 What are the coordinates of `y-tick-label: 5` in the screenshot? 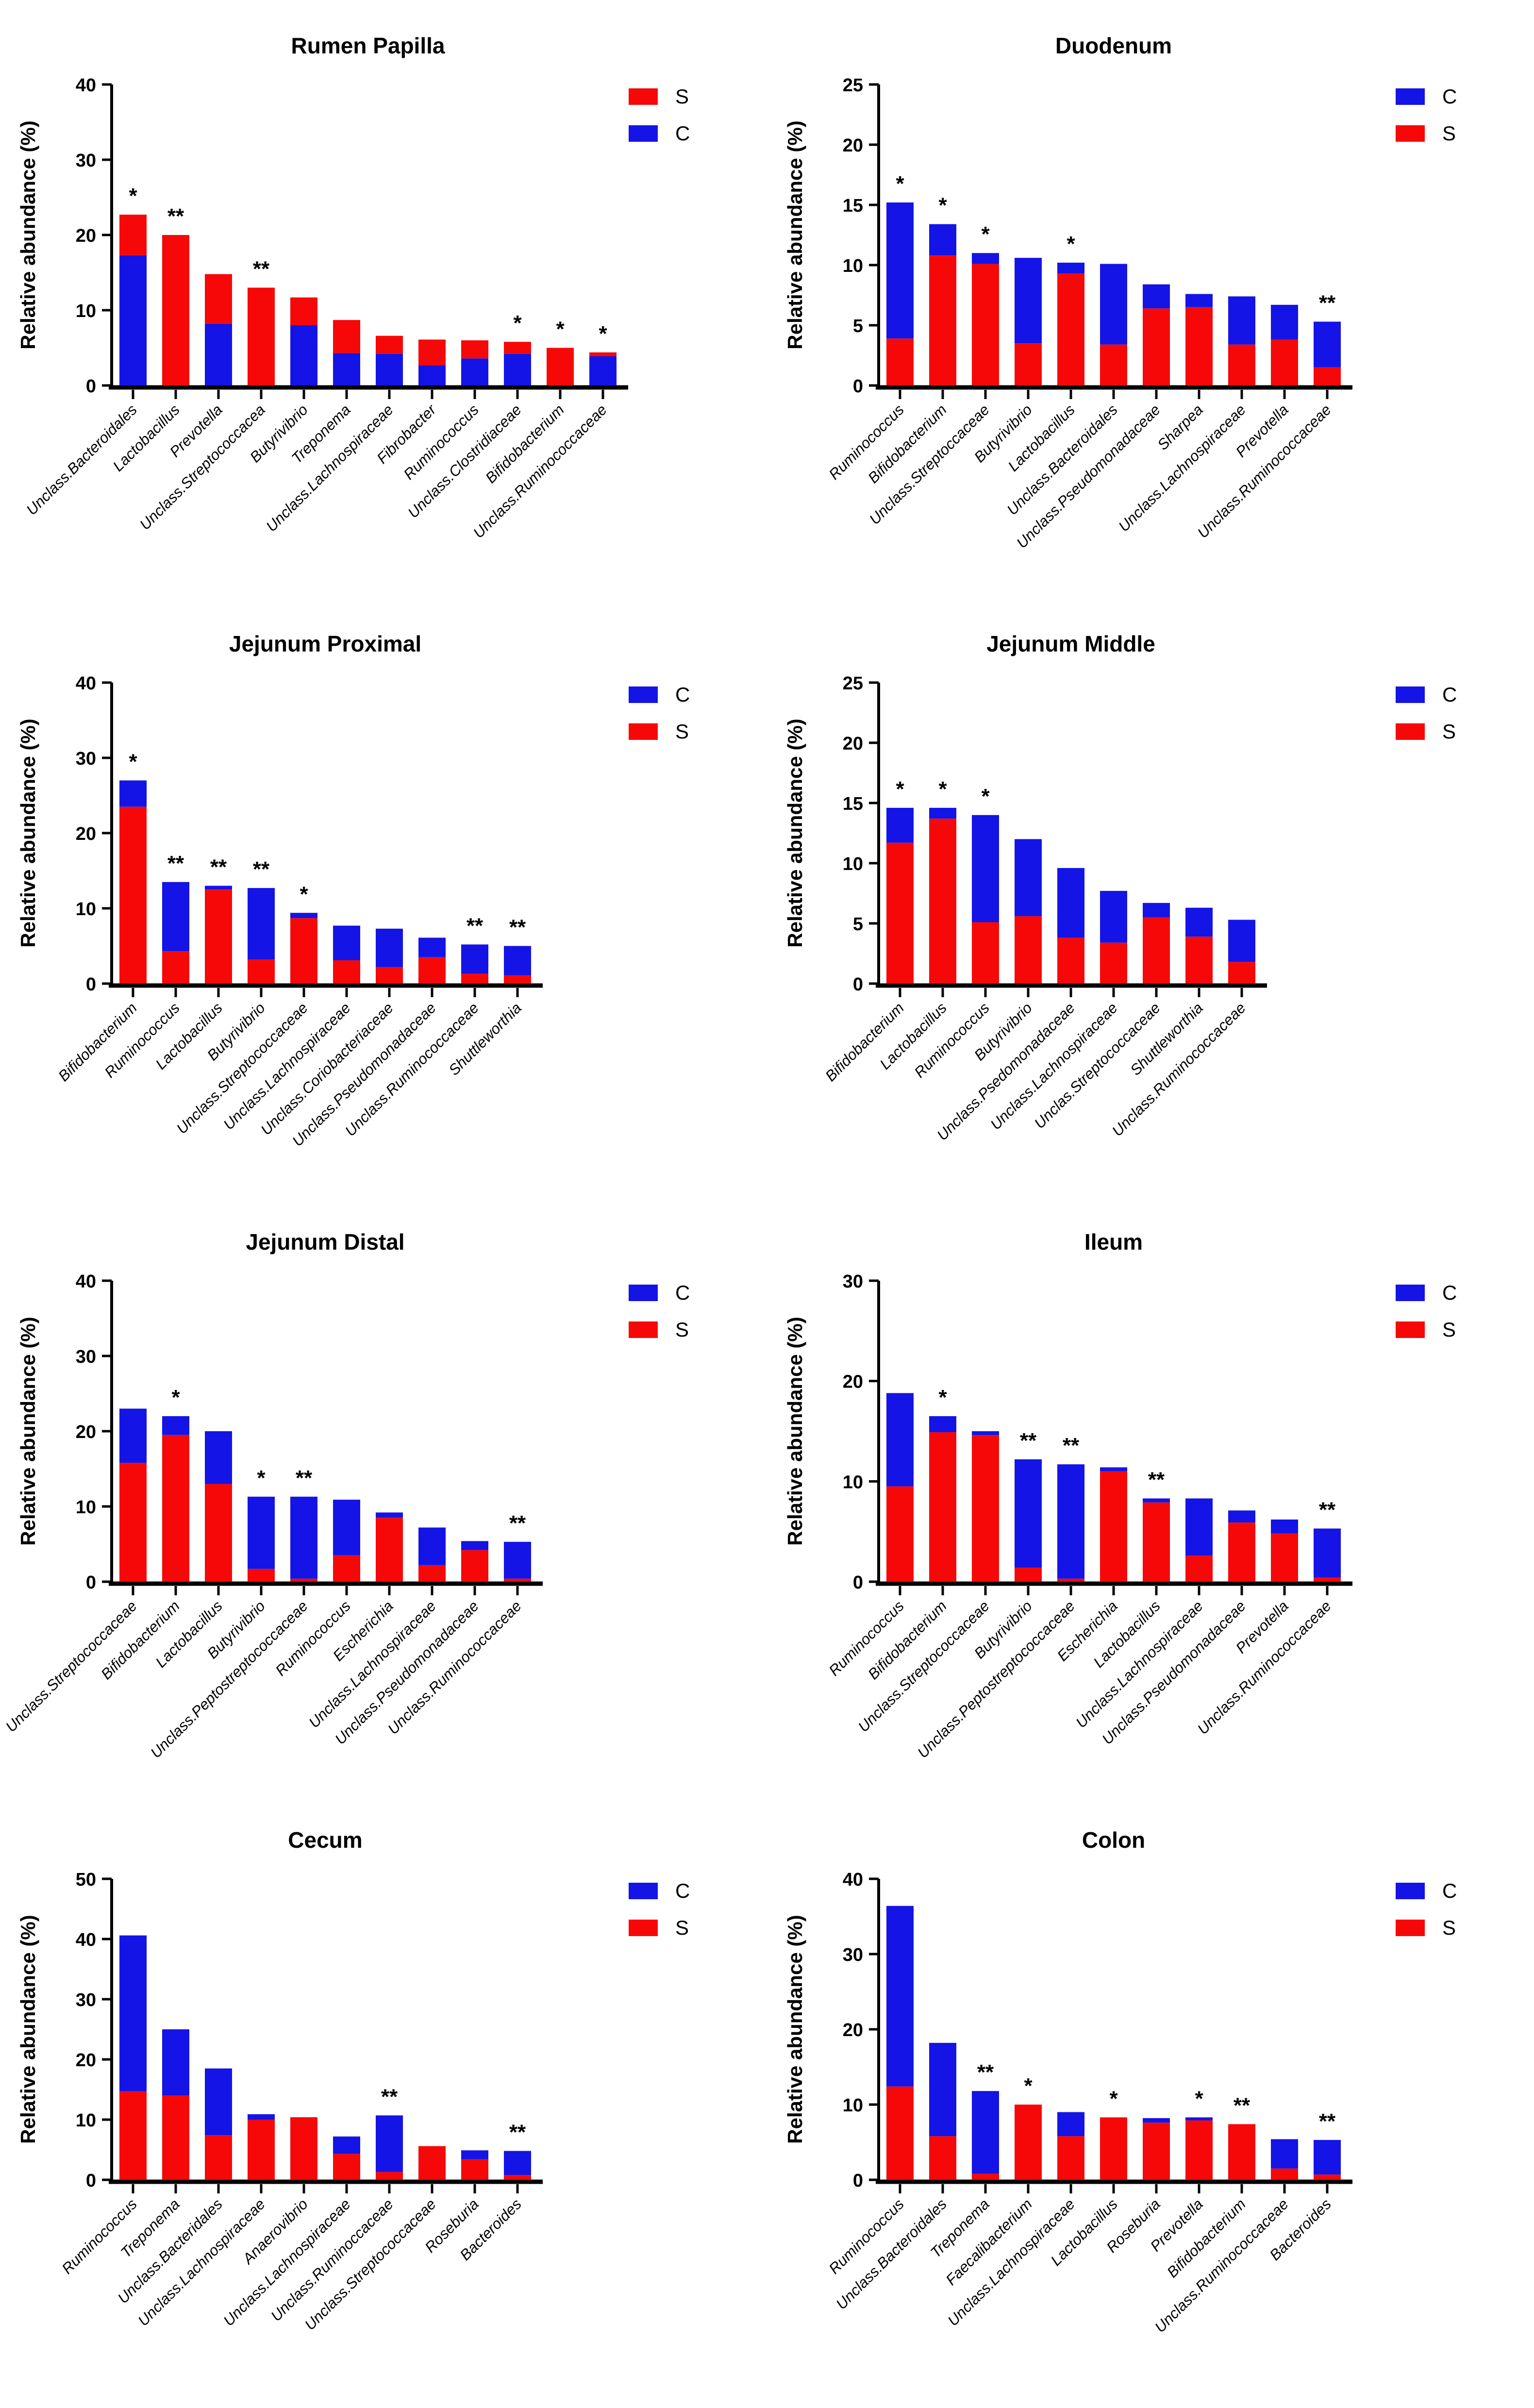 It's located at (858, 925).